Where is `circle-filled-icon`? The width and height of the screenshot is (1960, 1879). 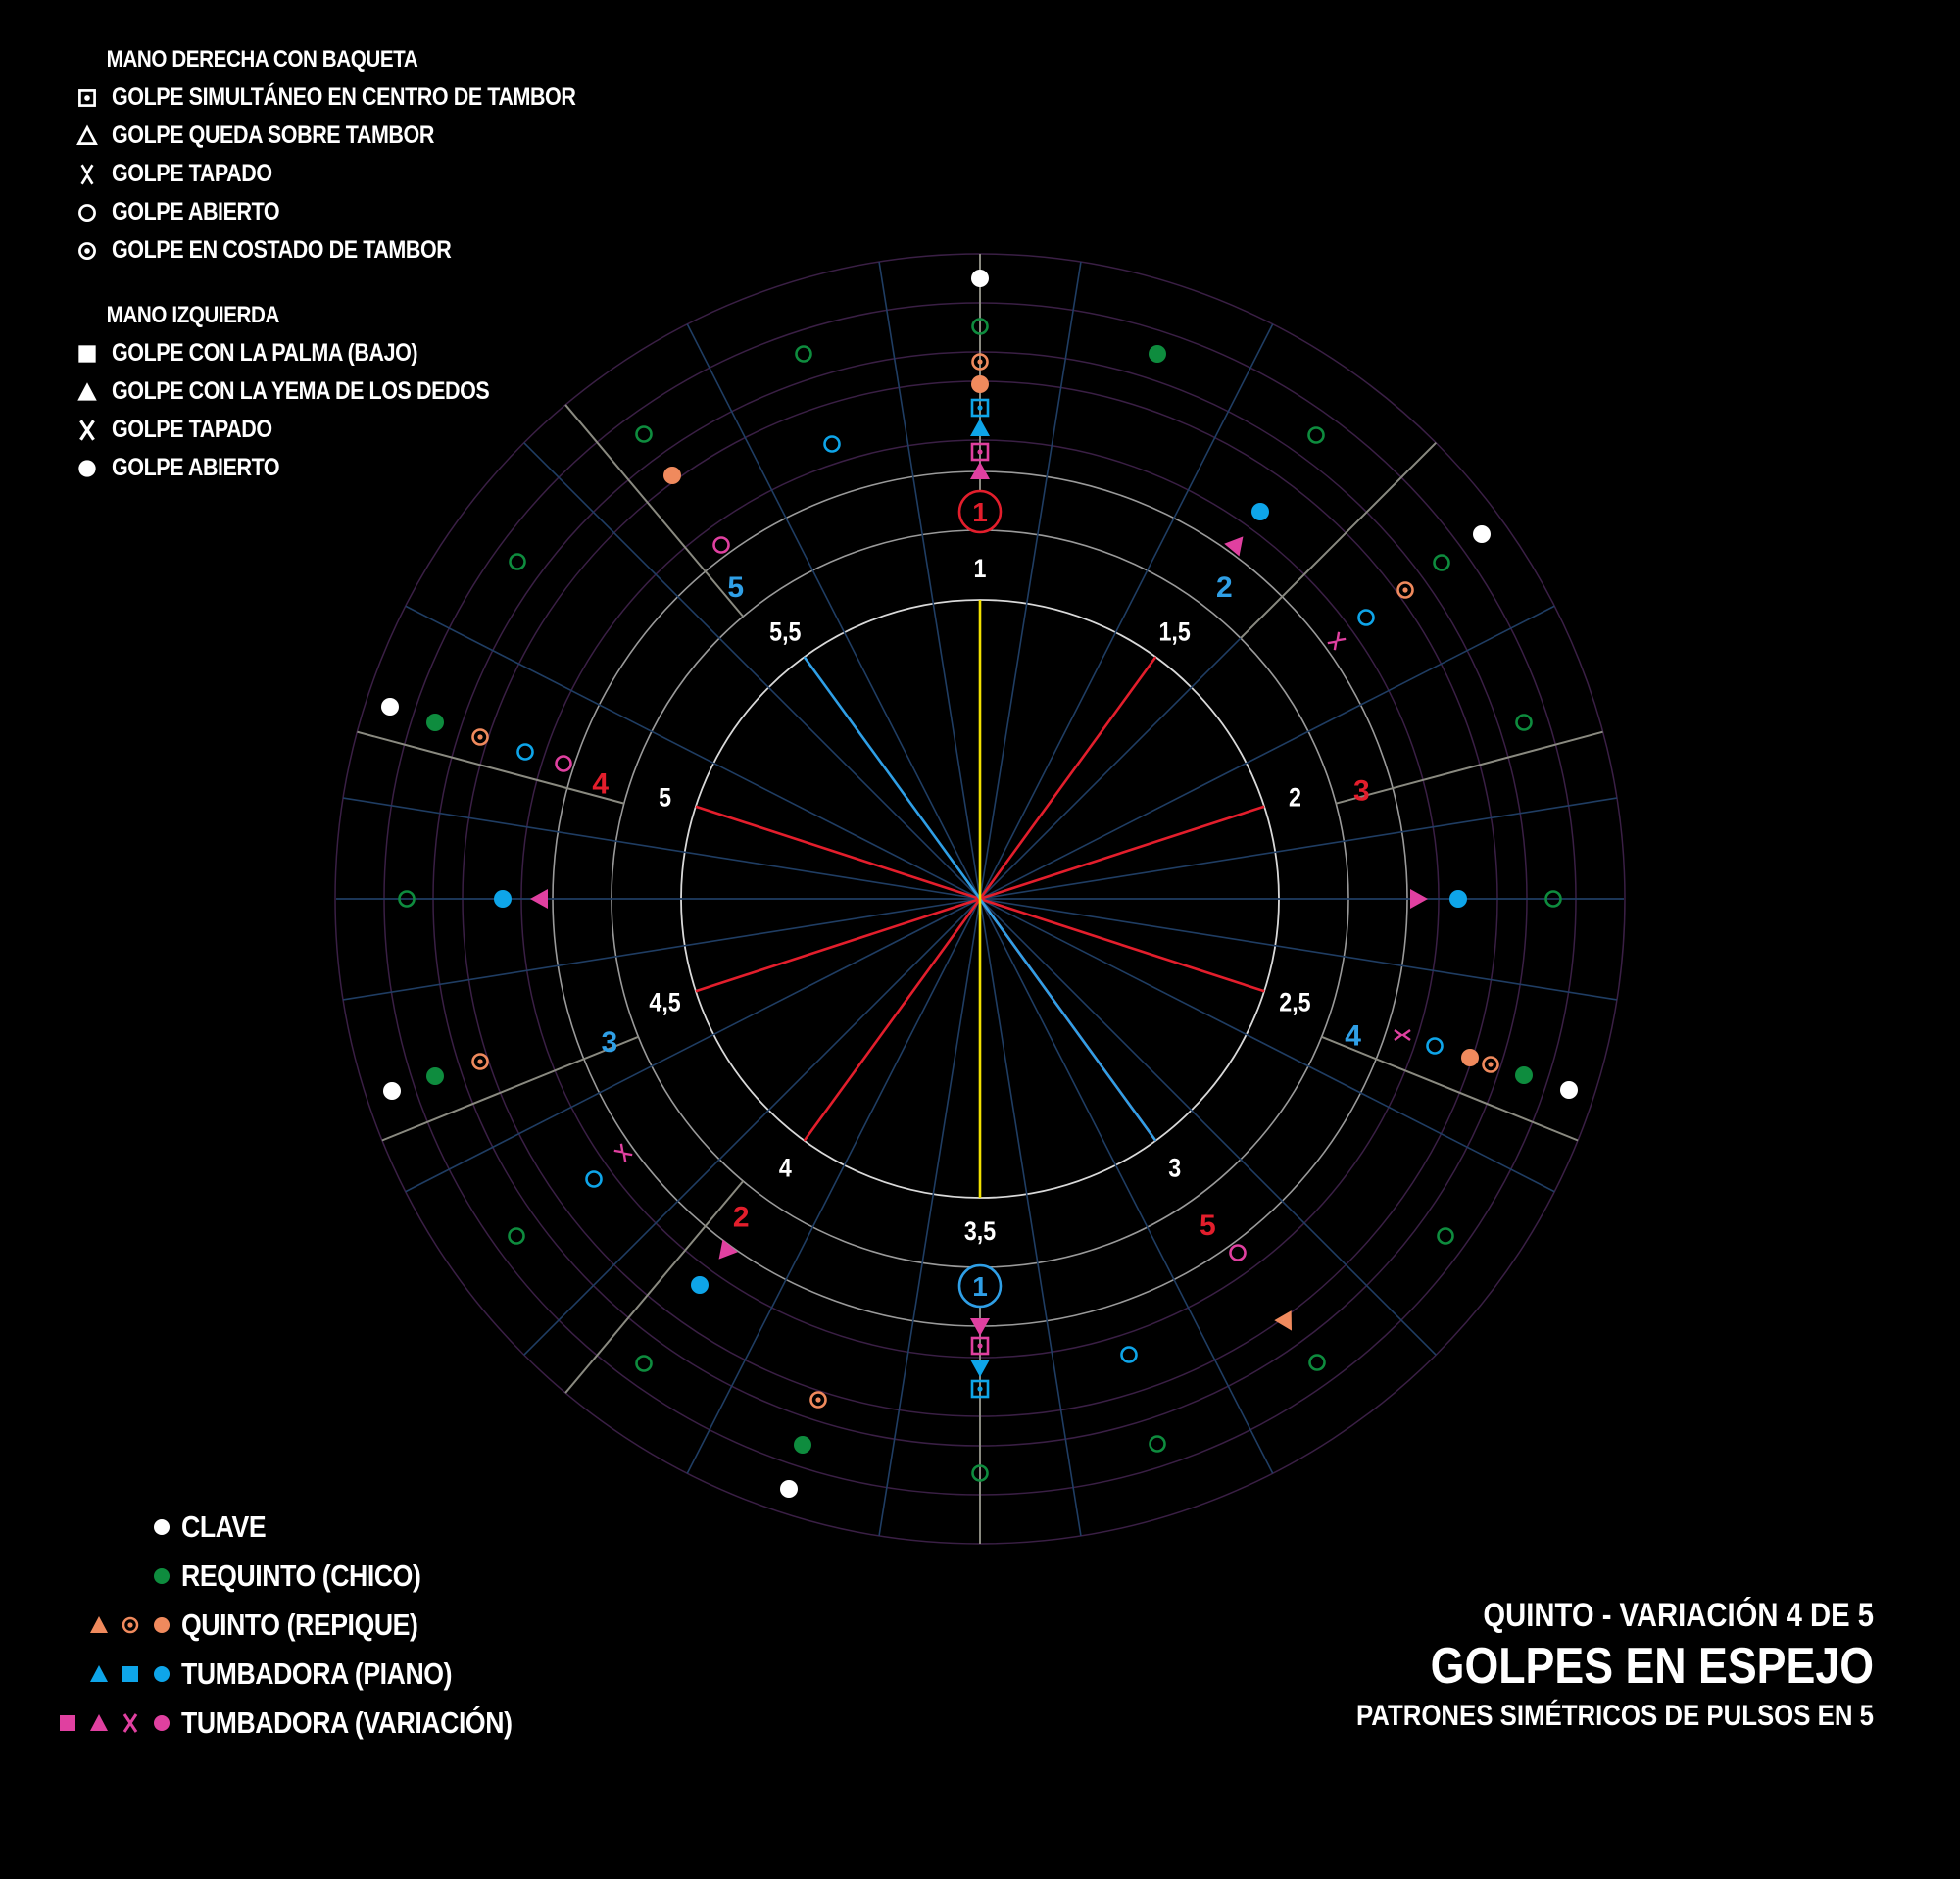
circle-filled-icon is located at coordinates (162, 1674).